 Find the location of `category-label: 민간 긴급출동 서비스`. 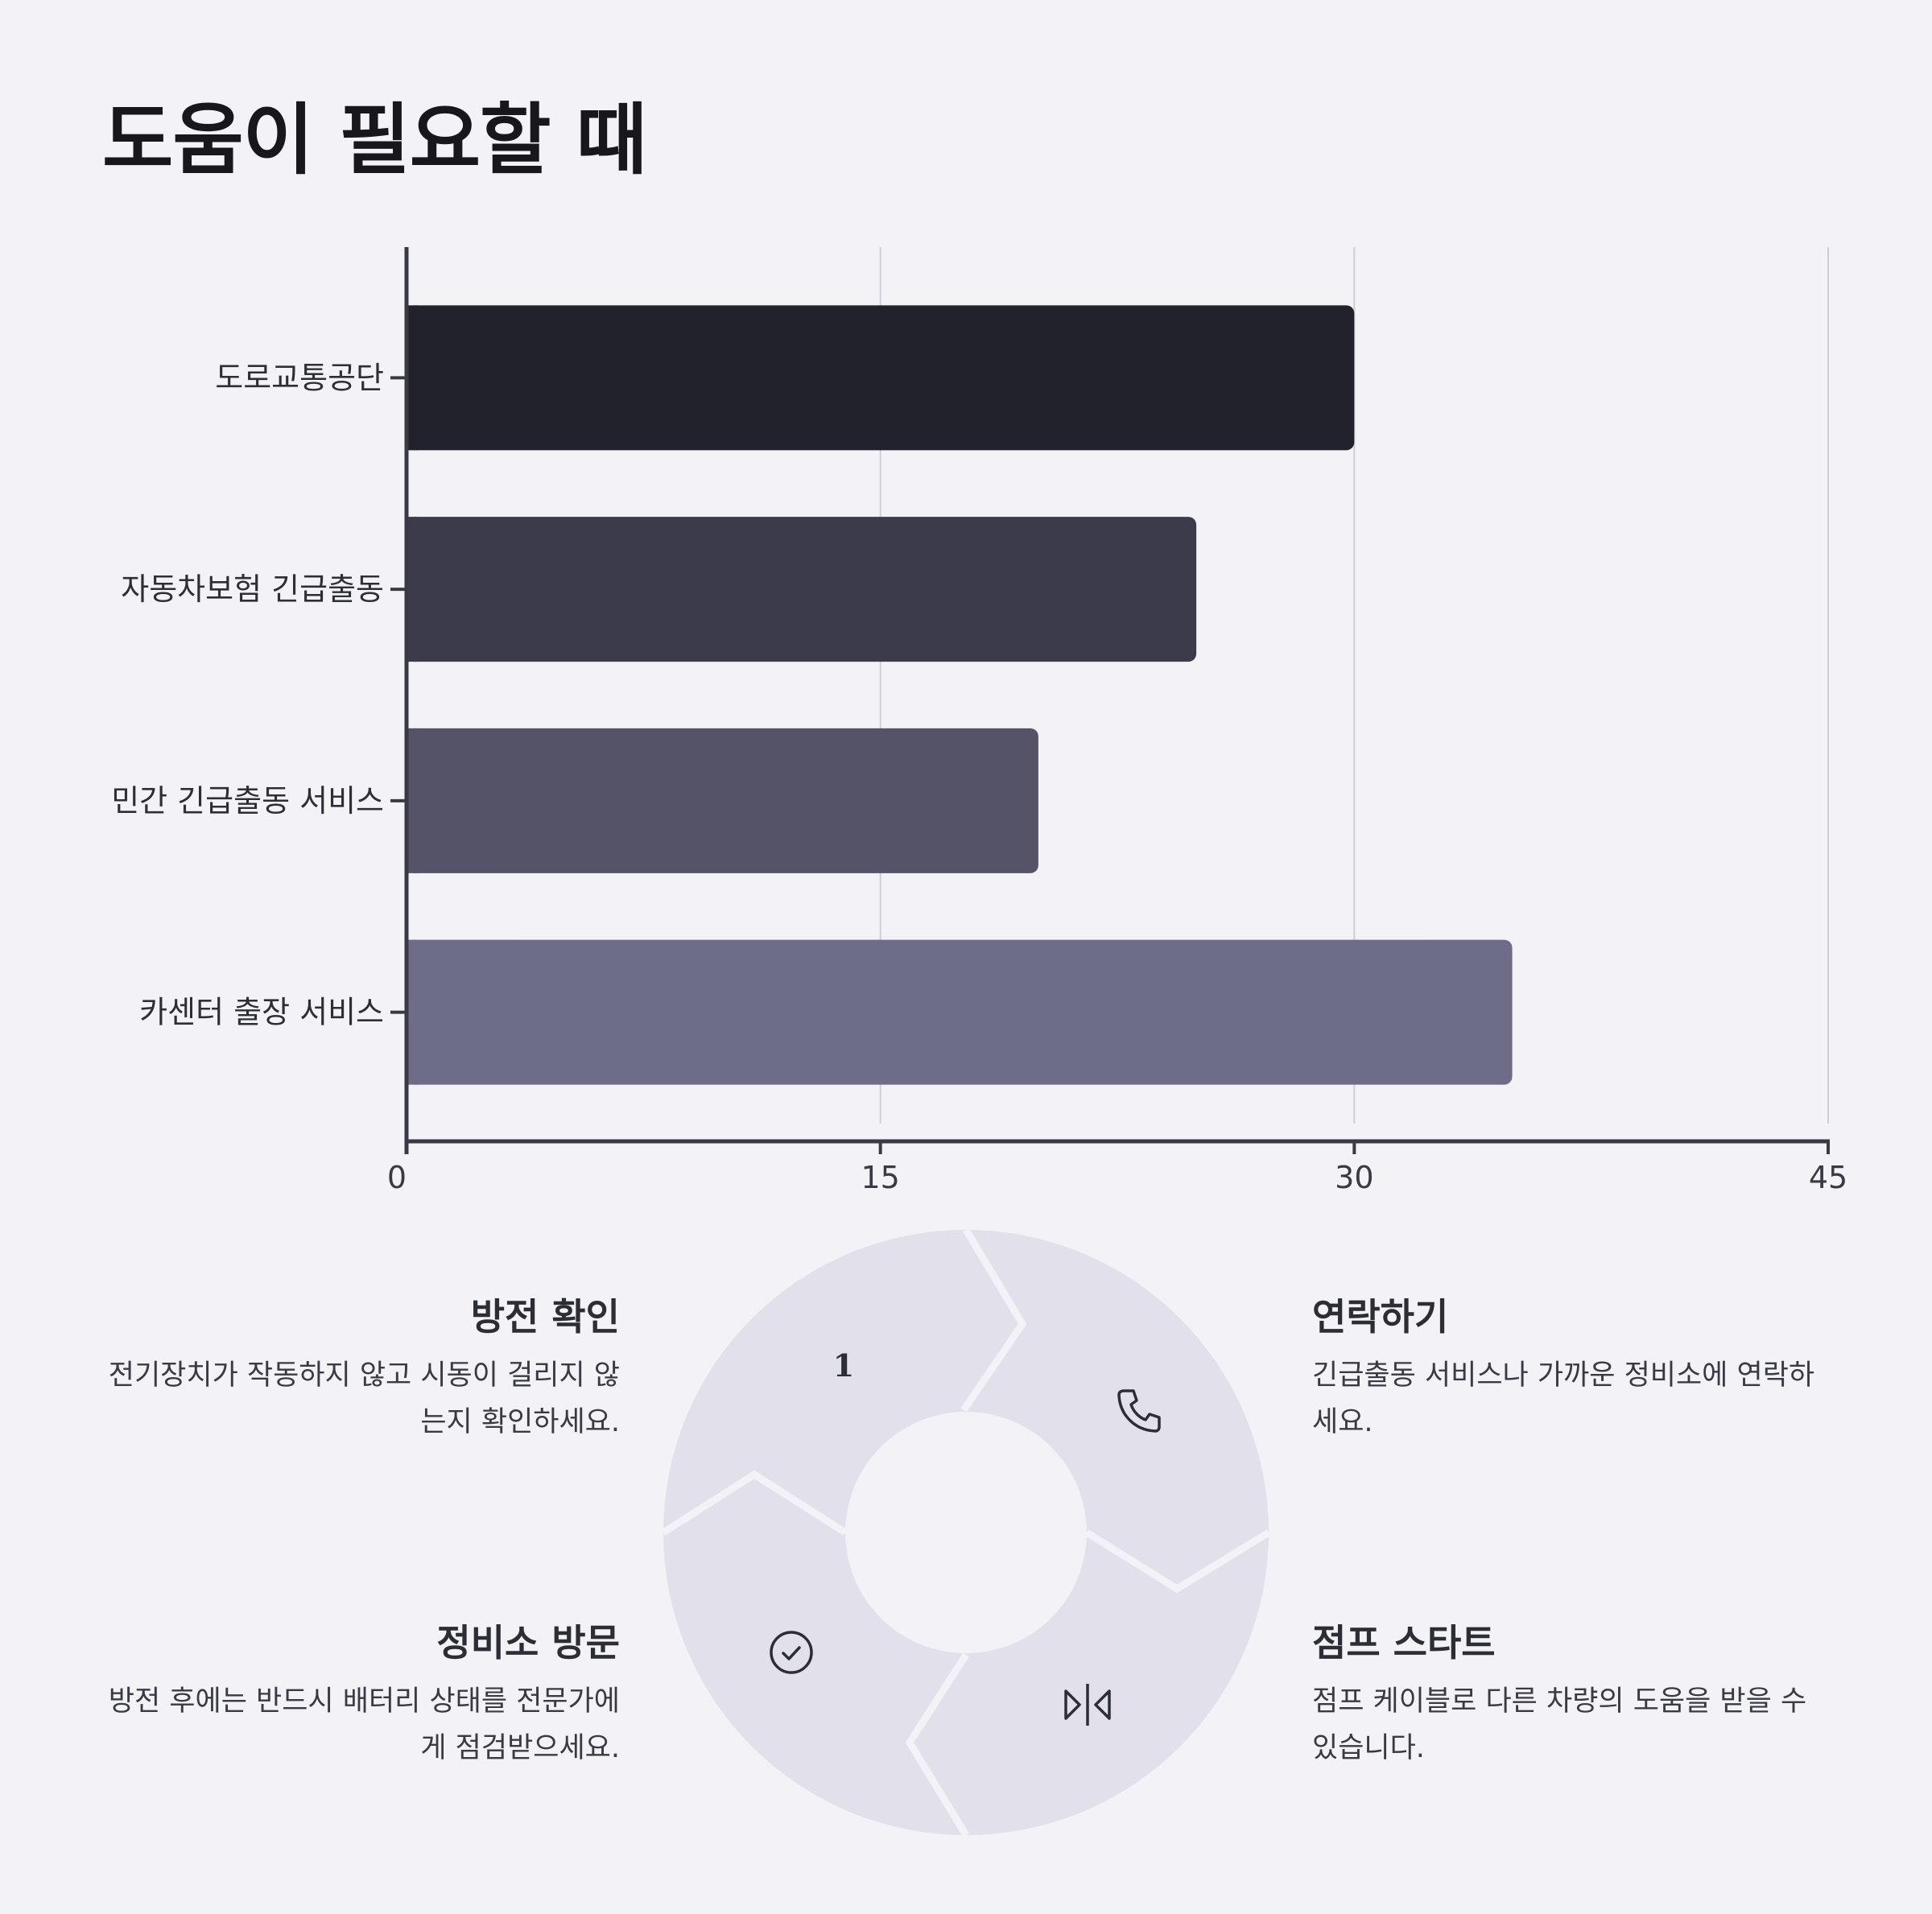

category-label: 민간 긴급출동 서비스 is located at coordinates (247, 801).